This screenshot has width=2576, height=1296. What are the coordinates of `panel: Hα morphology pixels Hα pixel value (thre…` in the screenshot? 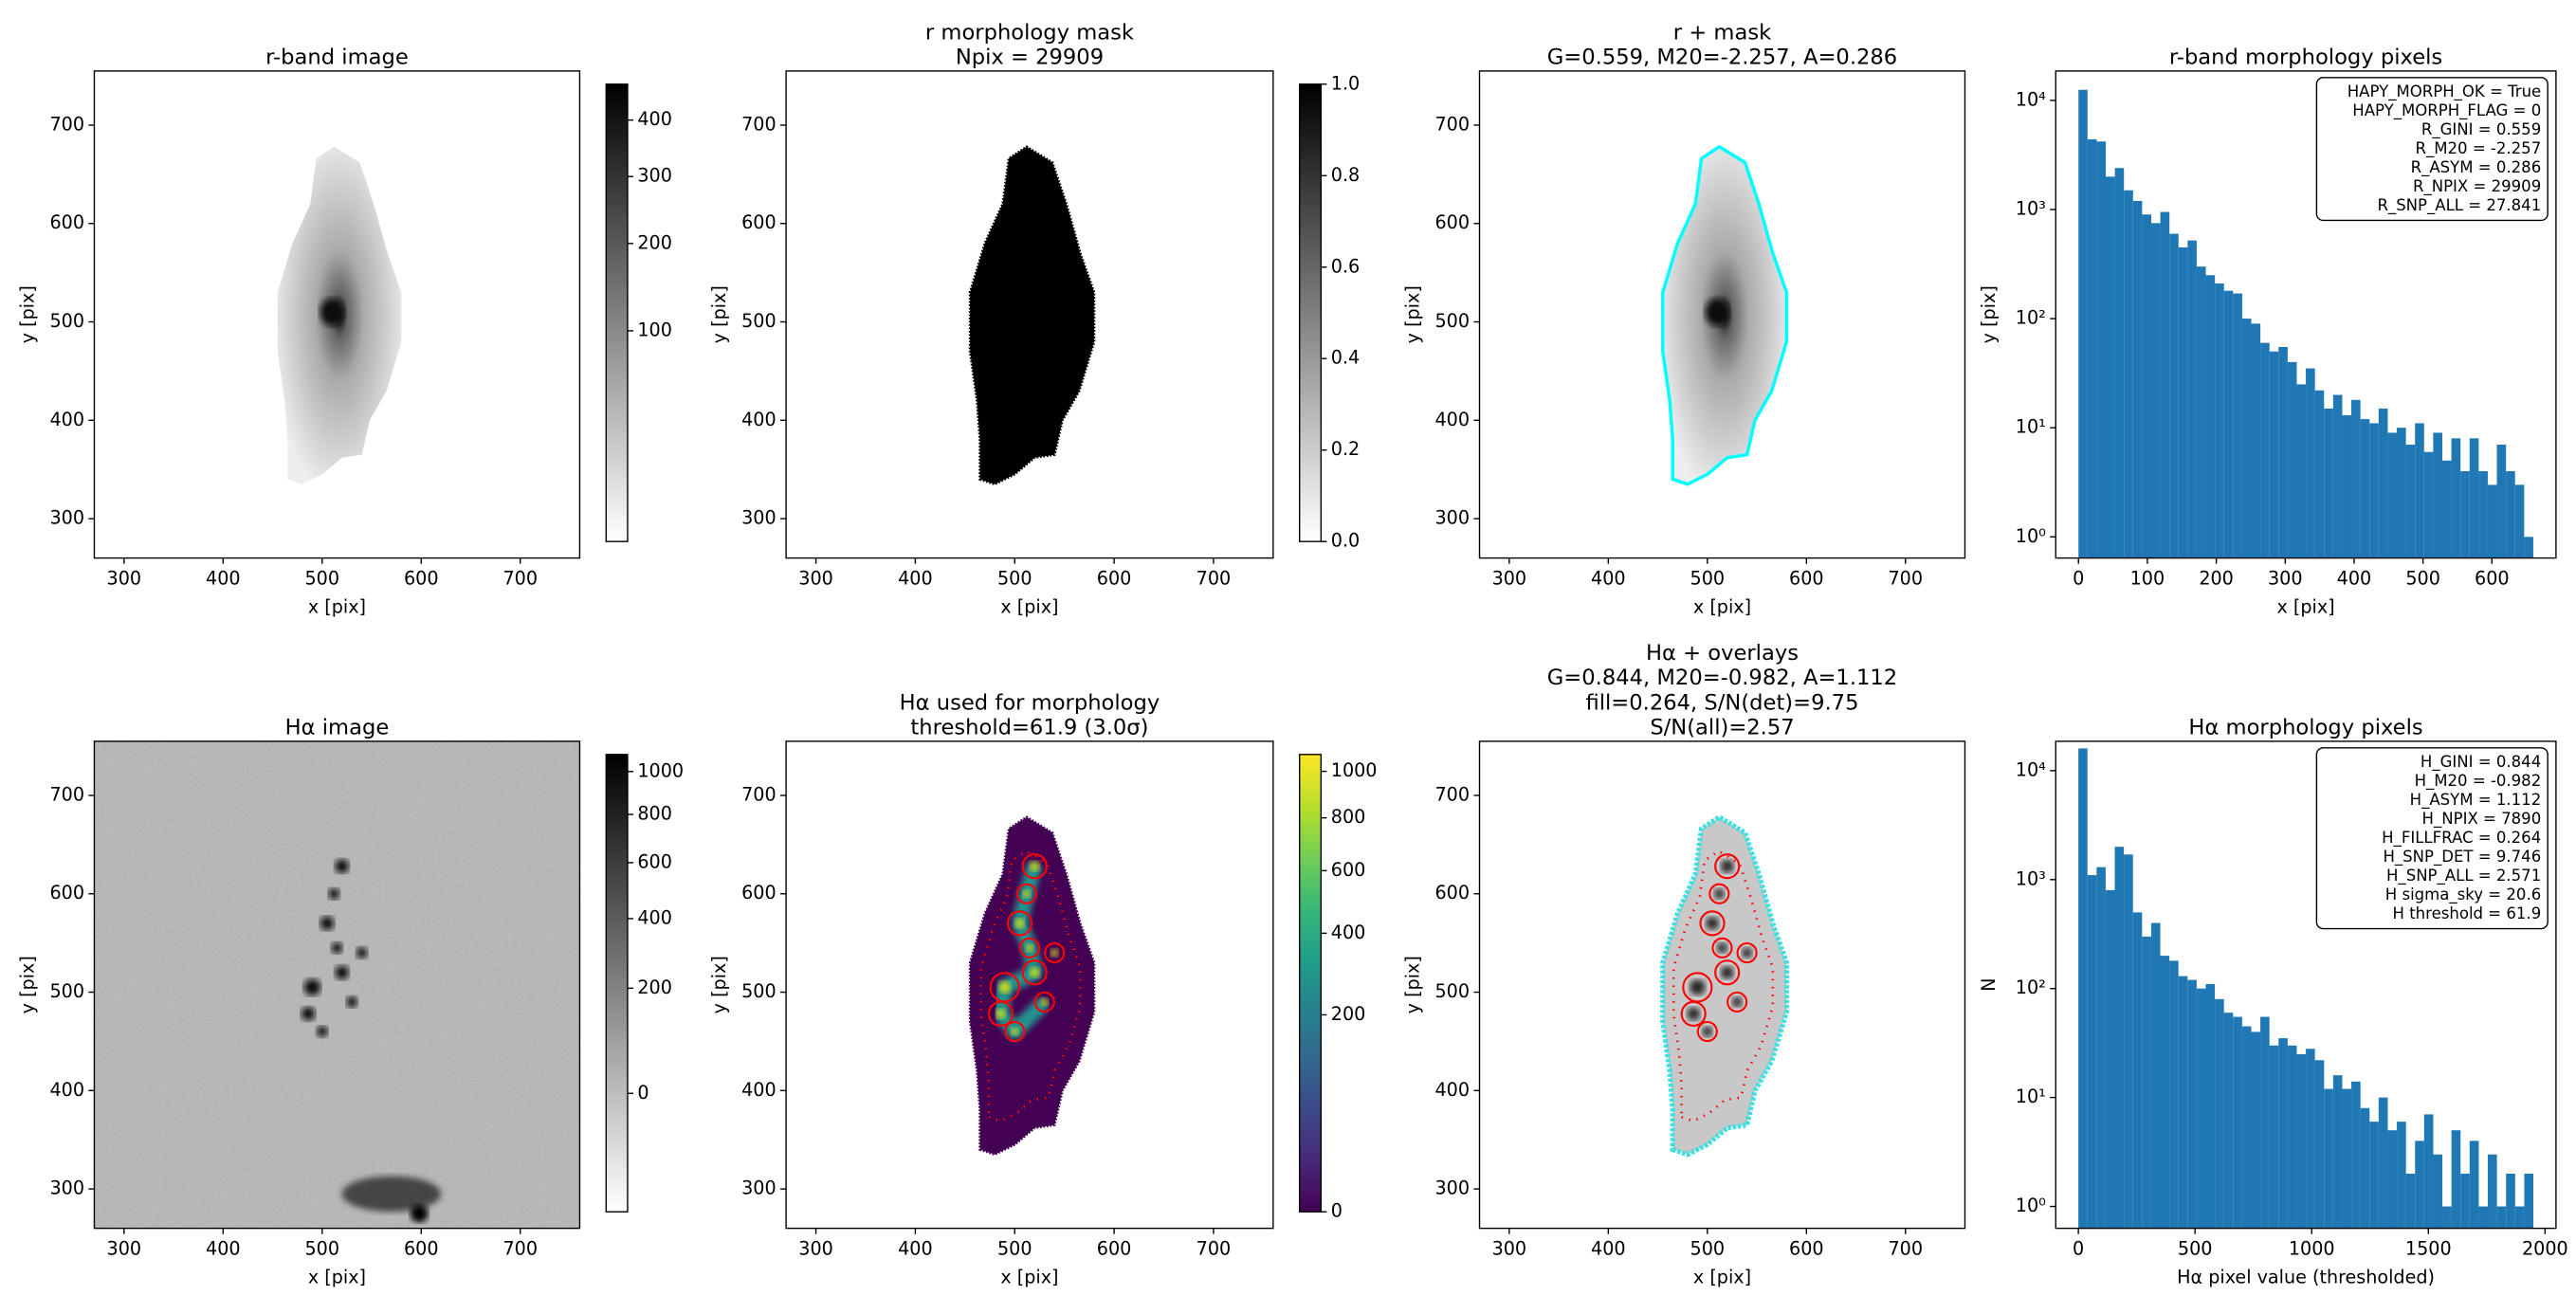 It's located at (2273, 1001).